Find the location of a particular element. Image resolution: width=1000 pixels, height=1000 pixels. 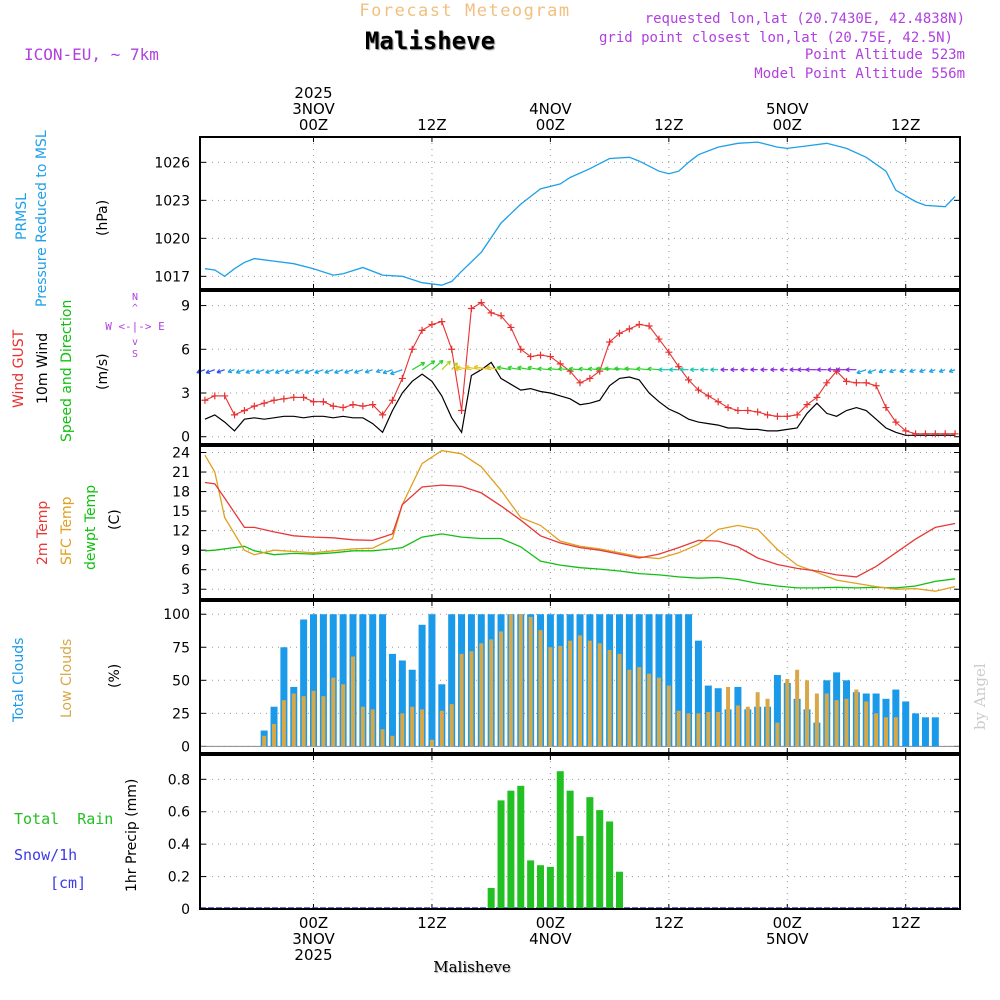

bottom-time-label: 5NOV is located at coordinates (787, 939).